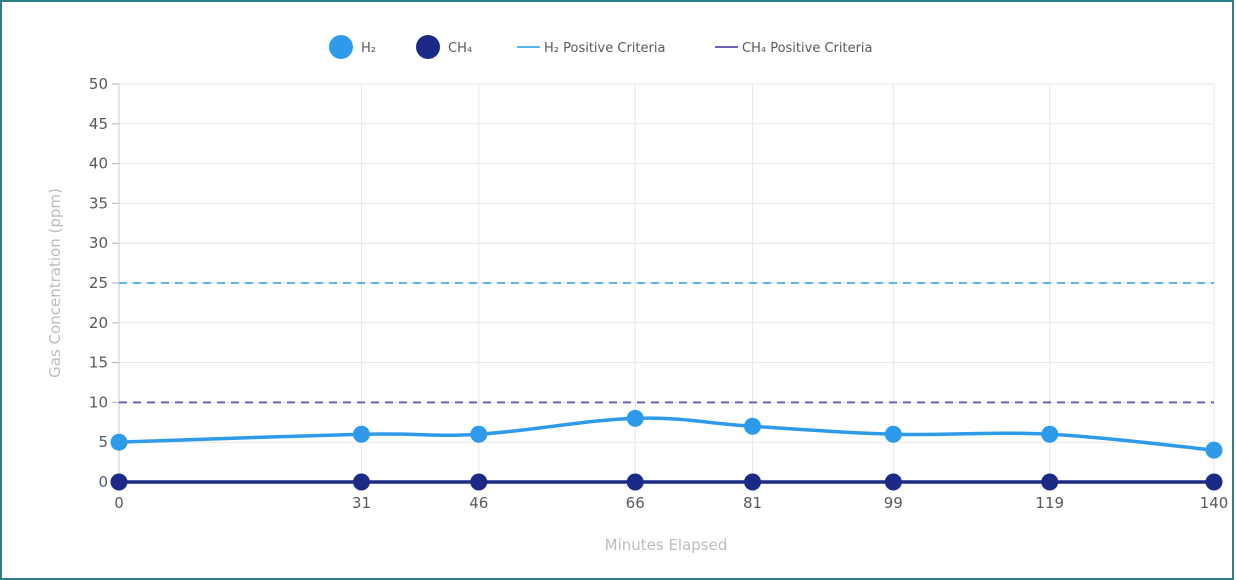 Image resolution: width=1236 pixels, height=580 pixels. I want to click on x-tick-label: 99, so click(893, 503).